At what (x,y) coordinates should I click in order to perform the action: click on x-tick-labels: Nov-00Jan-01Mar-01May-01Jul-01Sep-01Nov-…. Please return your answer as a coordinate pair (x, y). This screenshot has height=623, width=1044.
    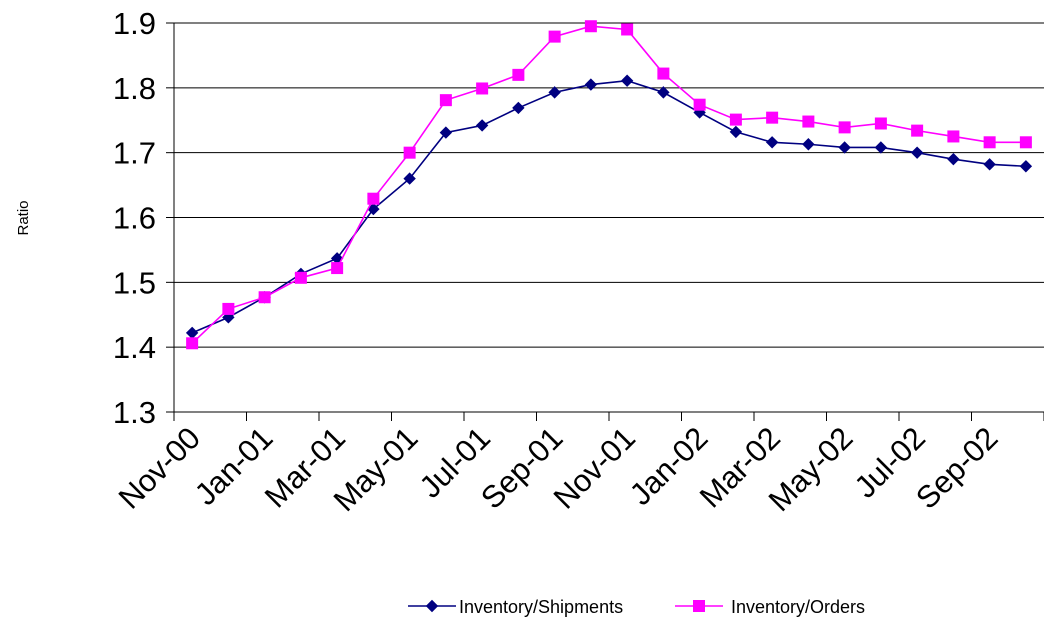
    Looking at the image, I should click on (558, 469).